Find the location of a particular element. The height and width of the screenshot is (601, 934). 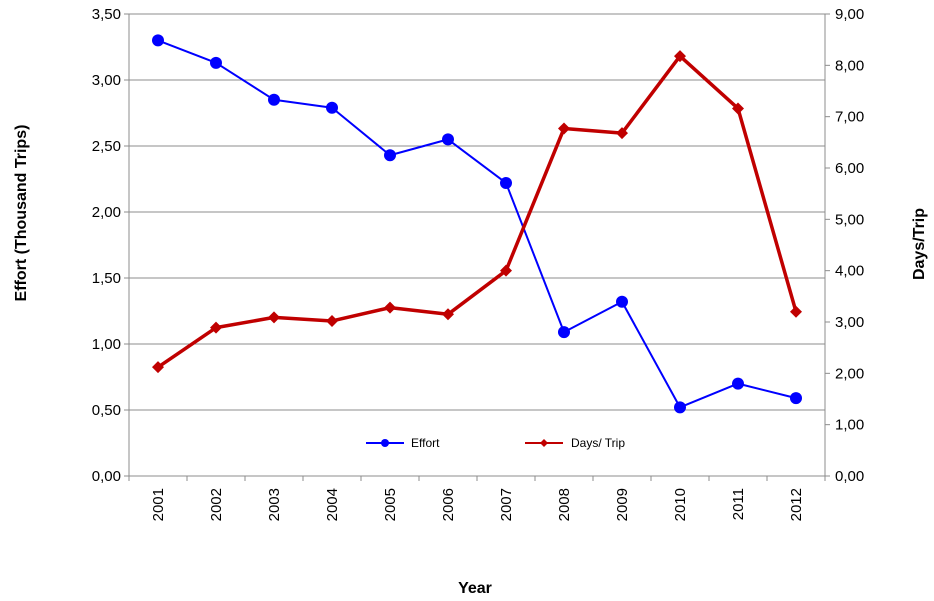

x-tick-label: 2005 is located at coordinates (390, 504).